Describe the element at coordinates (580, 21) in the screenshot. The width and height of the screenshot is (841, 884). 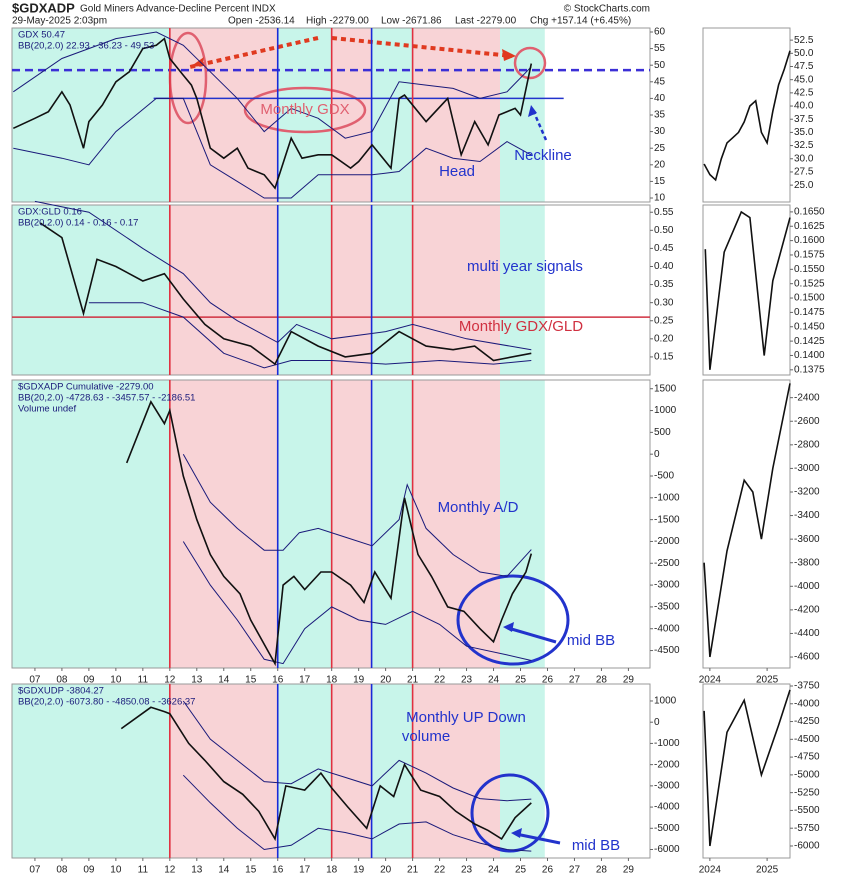
I see `change: Chg +157.14 (+6.45%)` at that location.